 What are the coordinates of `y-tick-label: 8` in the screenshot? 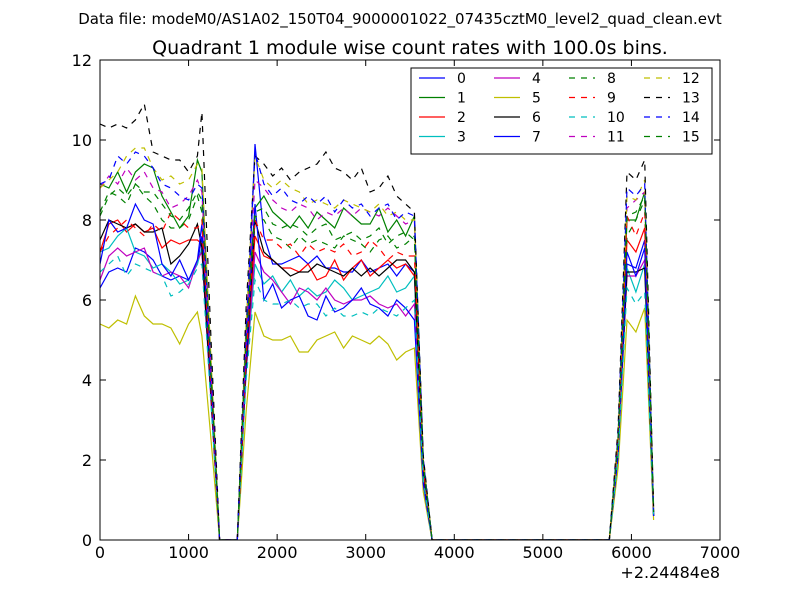 It's located at (87, 220).